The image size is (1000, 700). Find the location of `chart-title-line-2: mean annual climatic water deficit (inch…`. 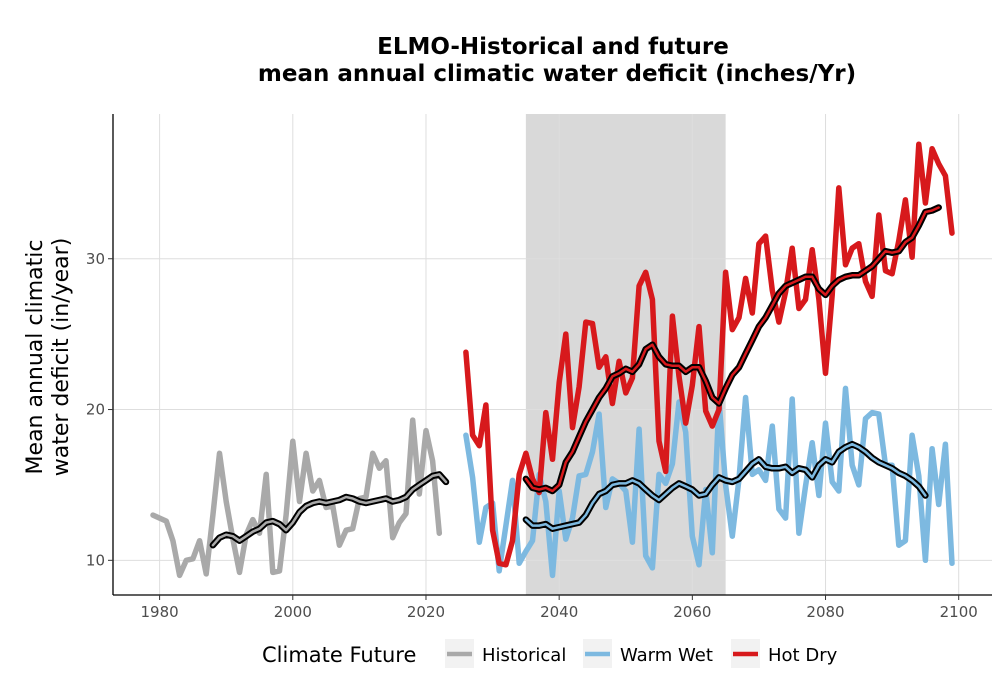

chart-title-line-2: mean annual climatic water deficit (inch… is located at coordinates (557, 74).